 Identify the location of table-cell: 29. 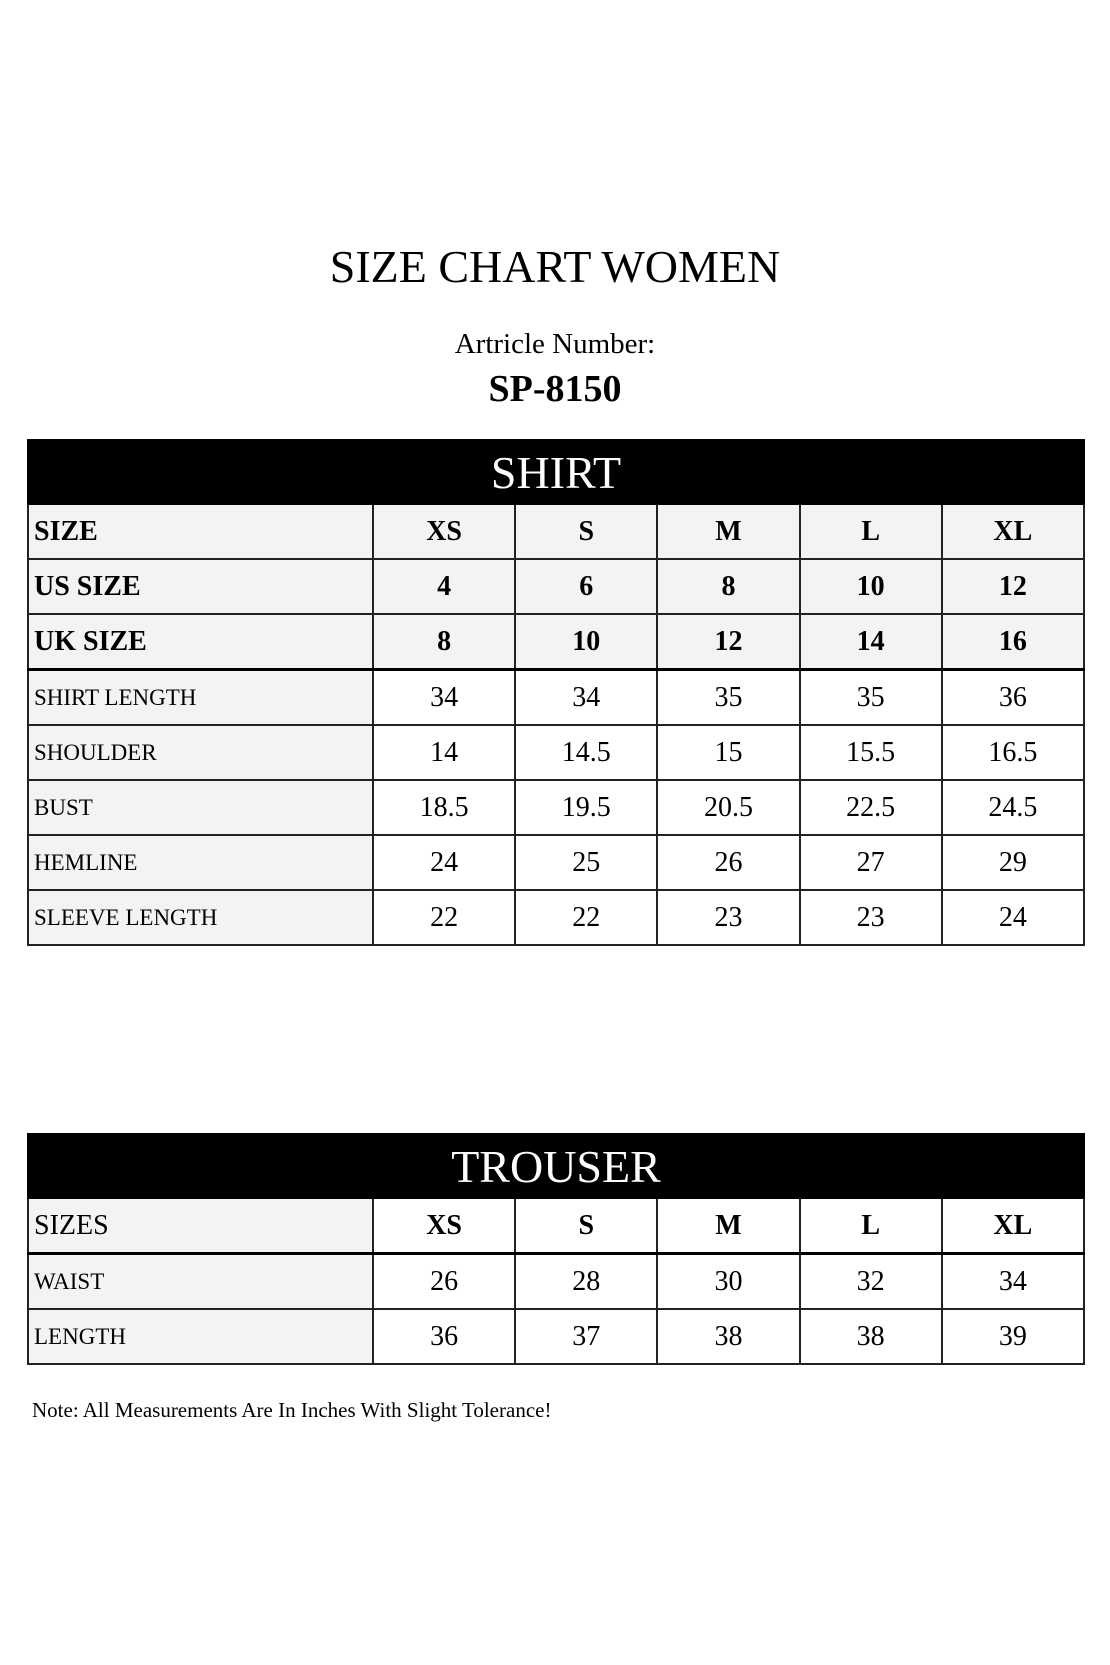
(1013, 862).